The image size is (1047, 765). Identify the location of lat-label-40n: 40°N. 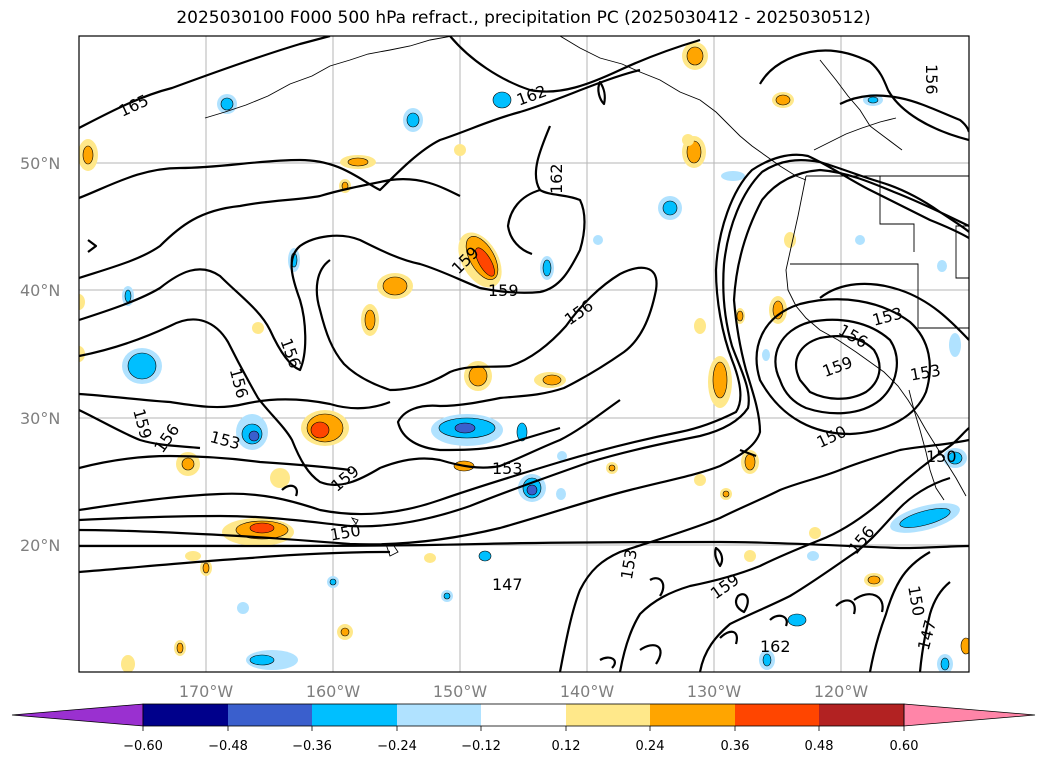
(40, 290).